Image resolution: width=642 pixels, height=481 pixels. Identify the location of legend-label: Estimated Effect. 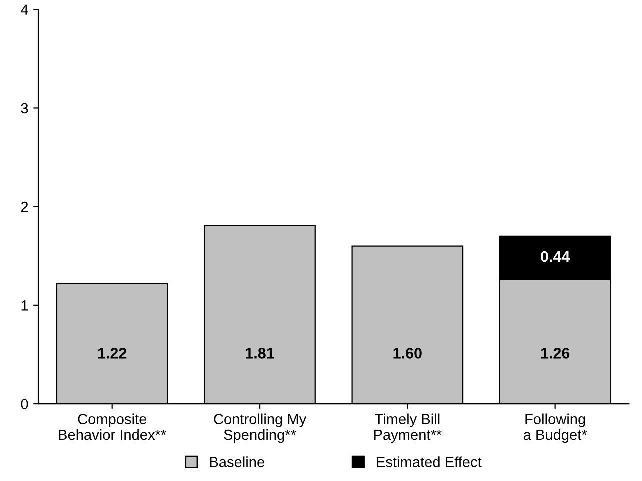
(429, 462).